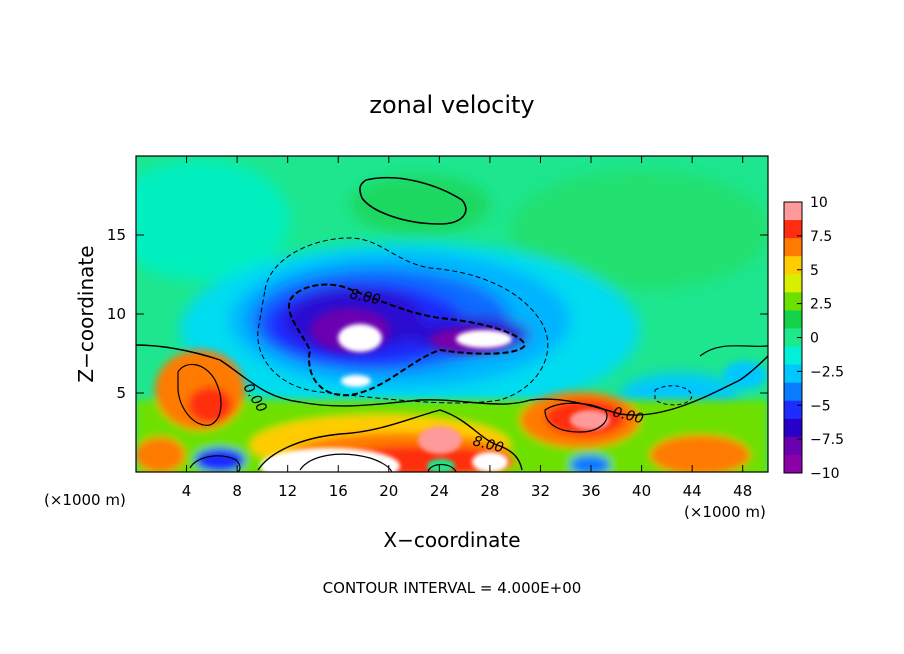 The width and height of the screenshot is (904, 654). I want to click on contour-label-eight-upper: 8.00, so click(365, 297).